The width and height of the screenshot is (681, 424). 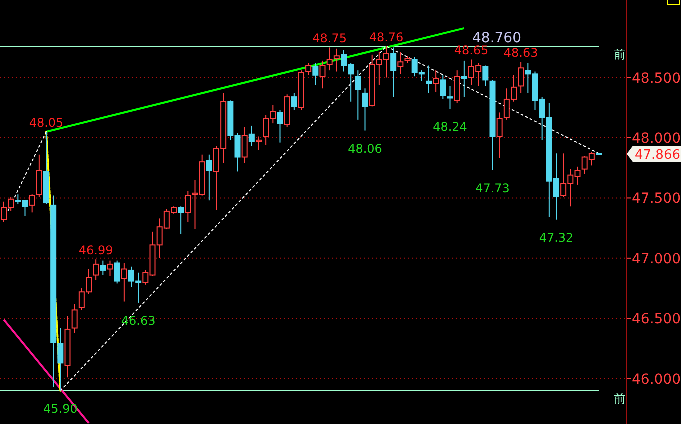 What do you see at coordinates (386, 37) in the screenshot?
I see `annotation: 48.76` at bounding box center [386, 37].